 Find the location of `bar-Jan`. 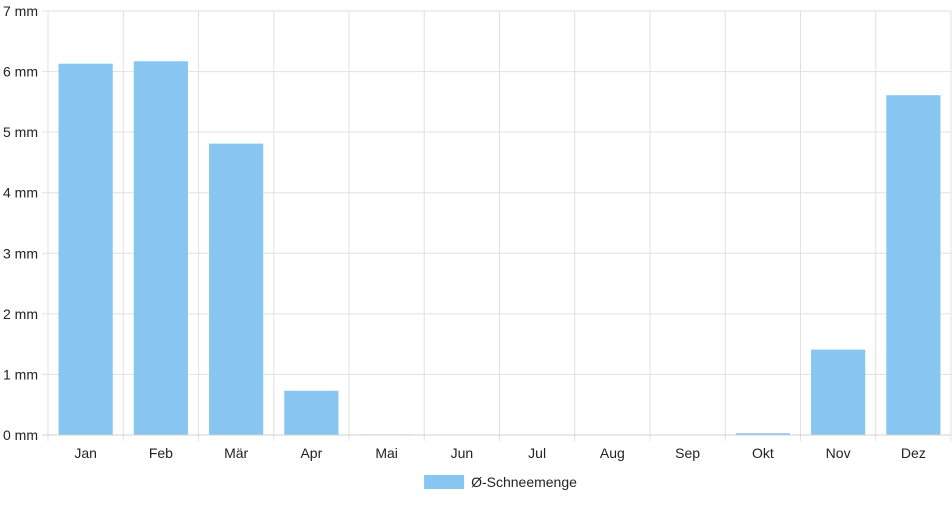

bar-Jan is located at coordinates (85, 249).